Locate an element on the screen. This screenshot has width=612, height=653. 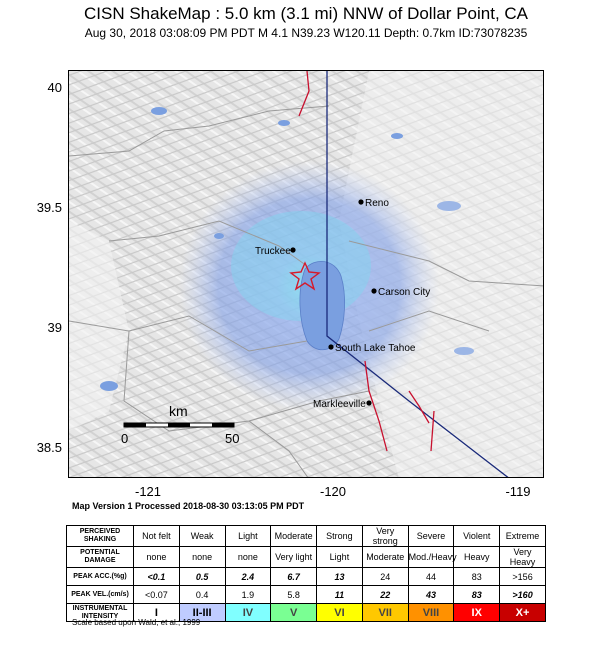
city-label: Truckee is located at coordinates (273, 251).